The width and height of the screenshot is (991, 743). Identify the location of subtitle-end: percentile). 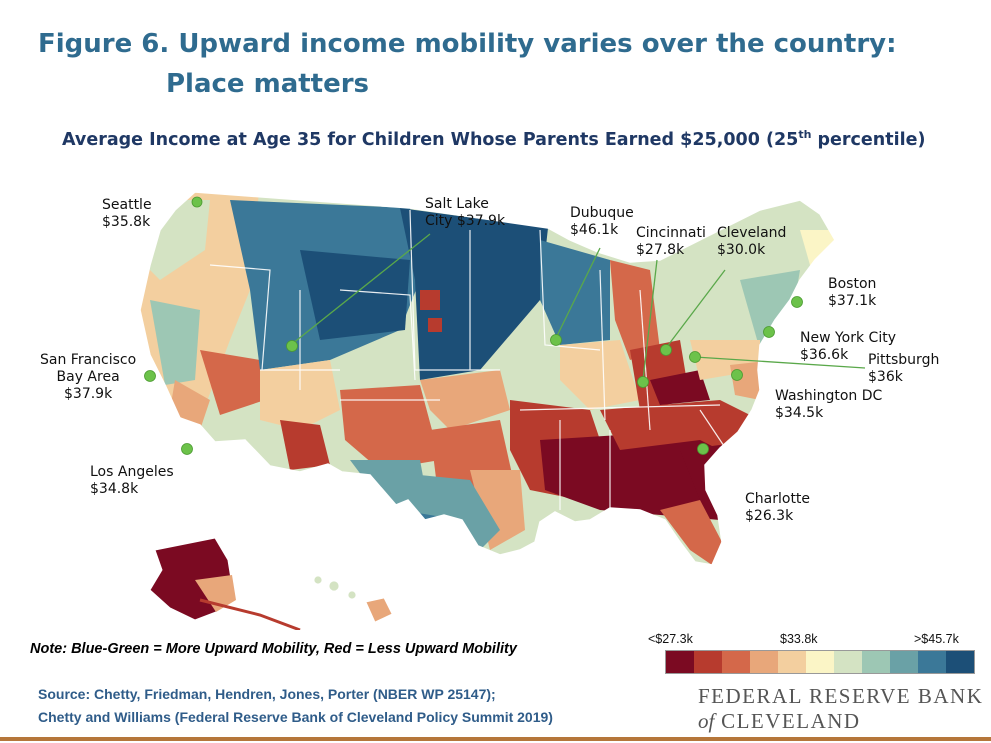
(868, 139).